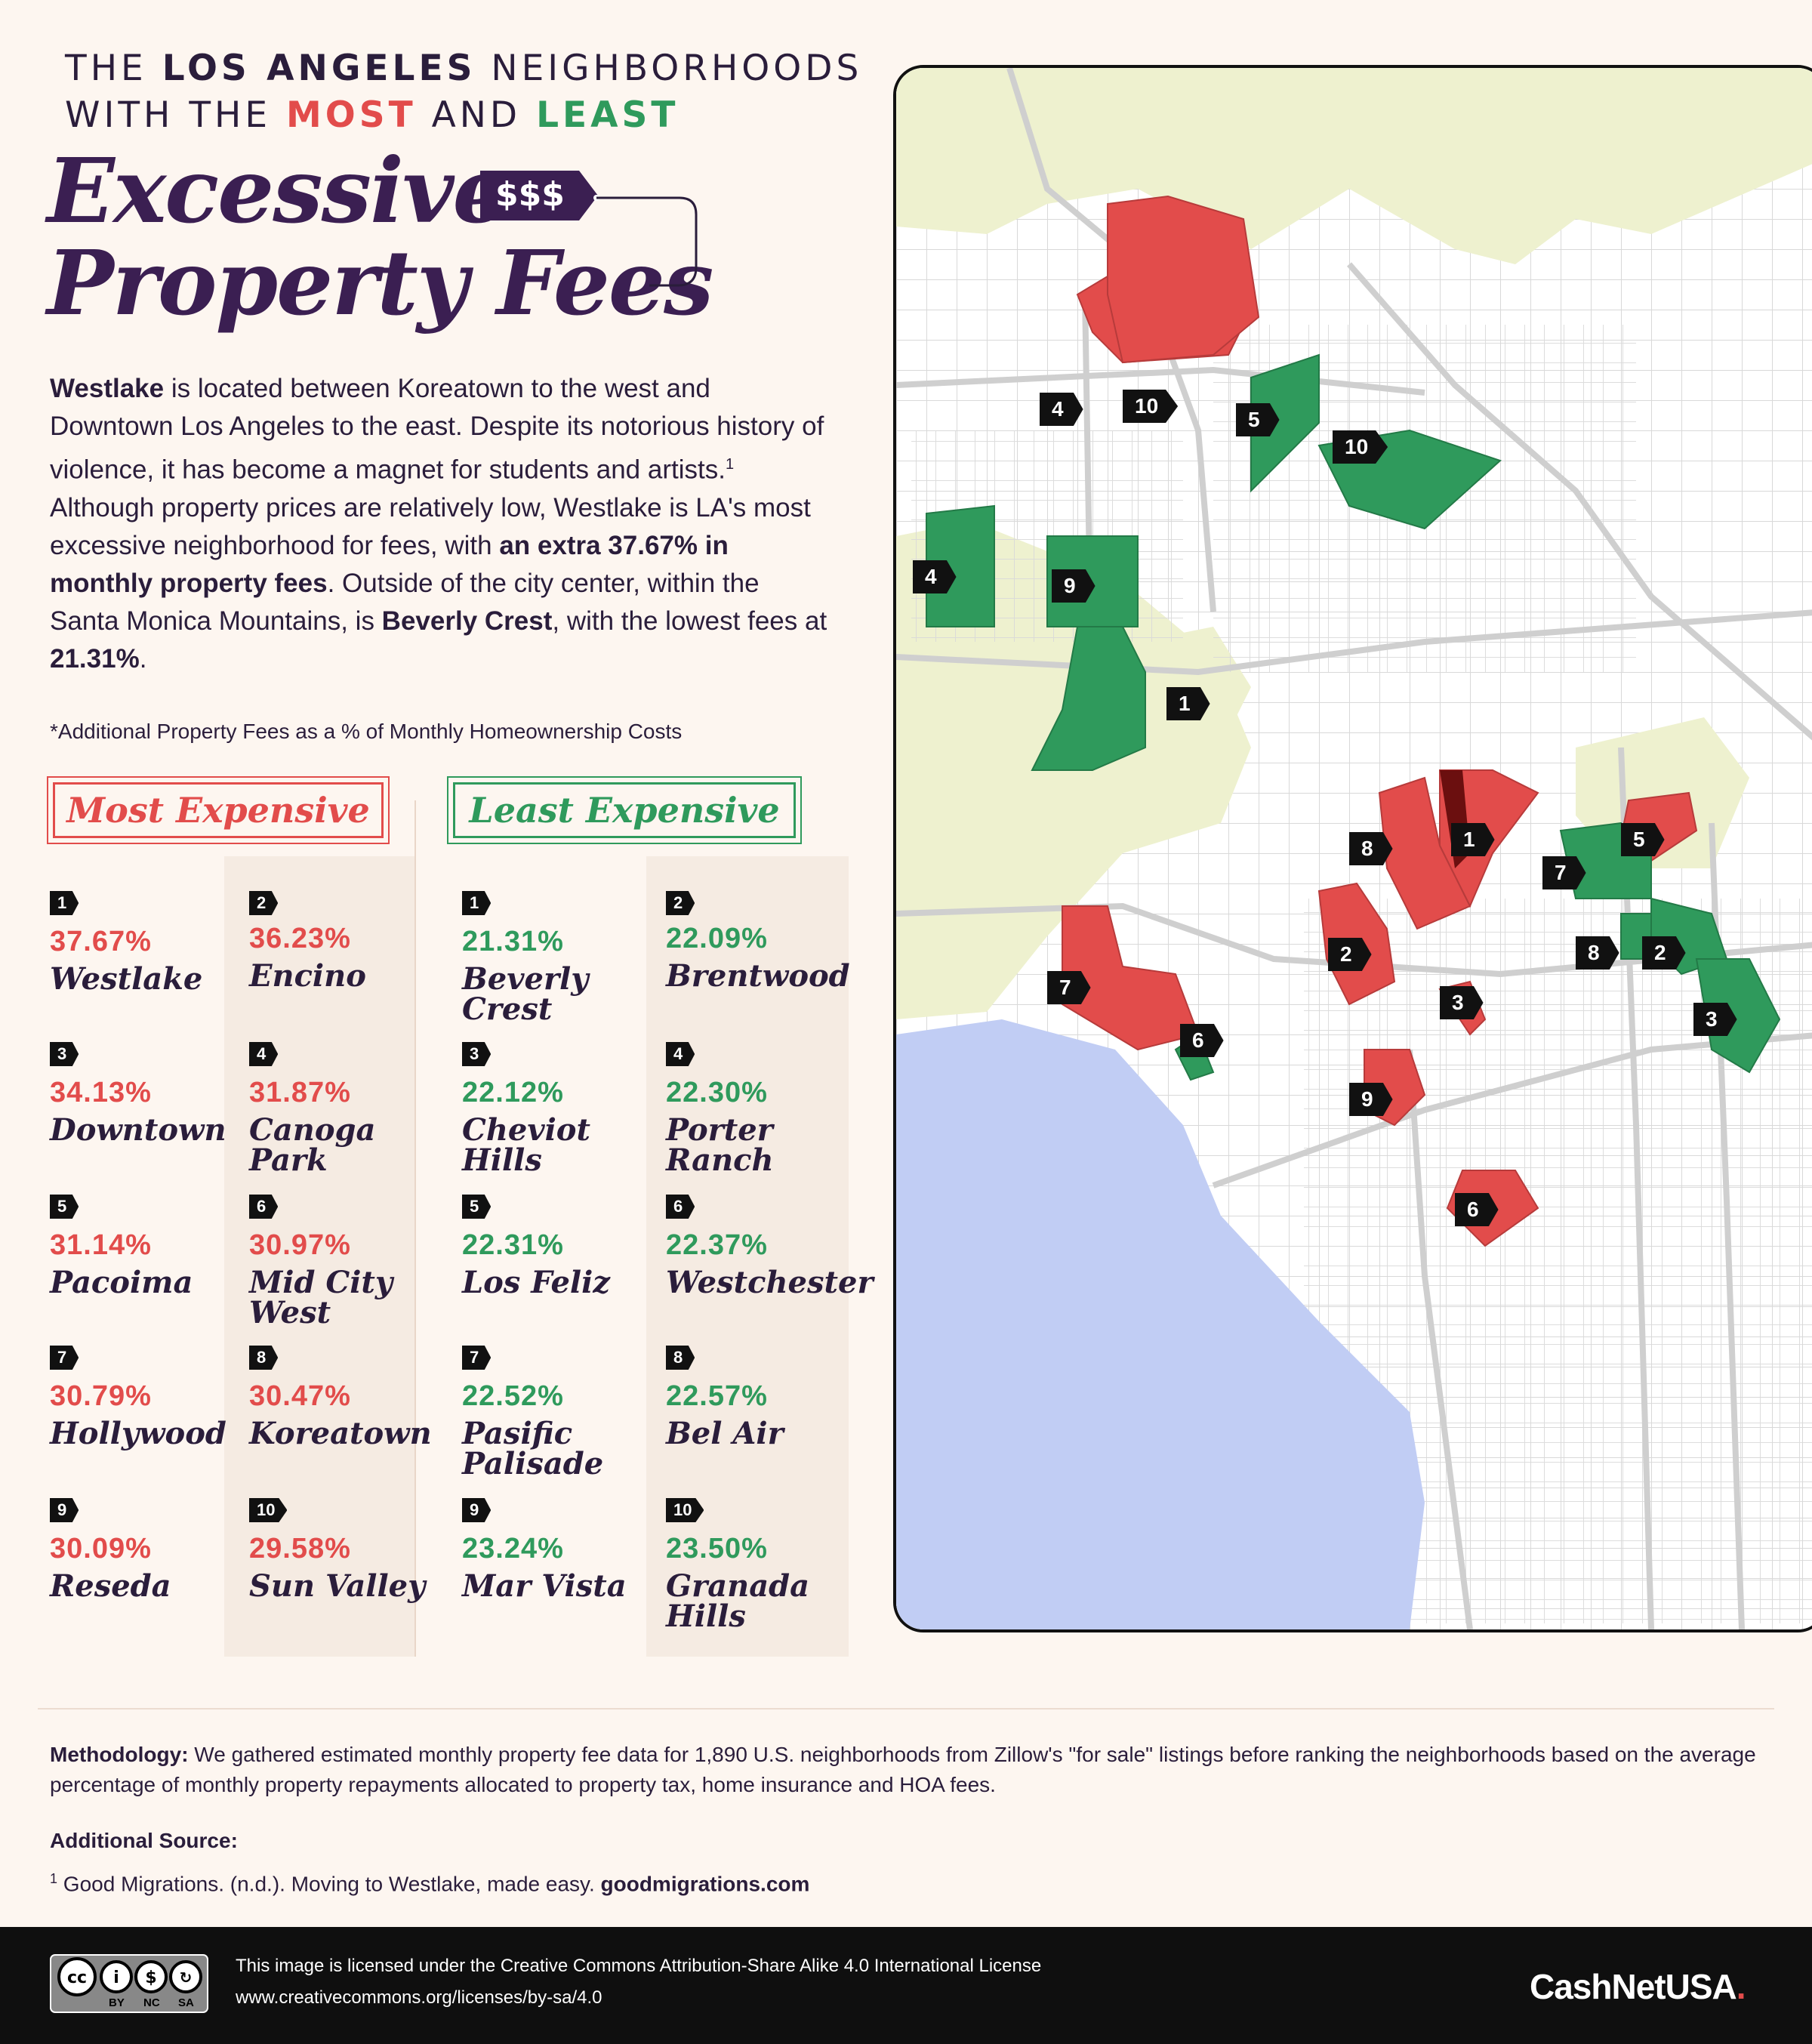 The width and height of the screenshot is (1812, 2044). I want to click on map-marker-red-2: 2, so click(1350, 955).